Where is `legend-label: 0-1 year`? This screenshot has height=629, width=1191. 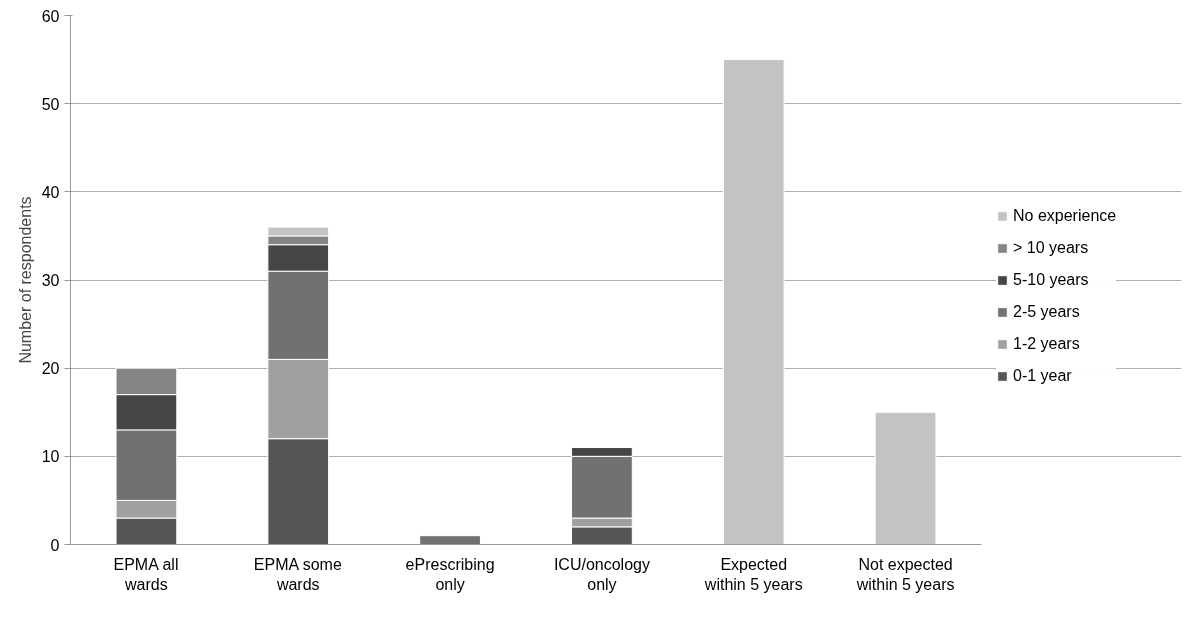 legend-label: 0-1 year is located at coordinates (1042, 376).